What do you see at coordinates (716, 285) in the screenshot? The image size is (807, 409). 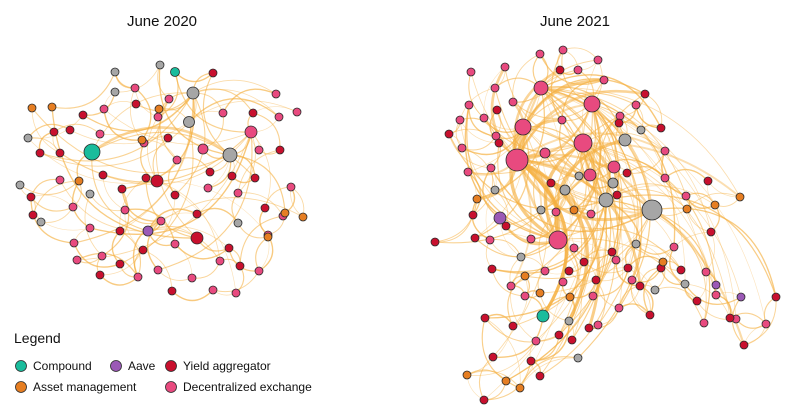 I see `june-2021-node-aave` at bounding box center [716, 285].